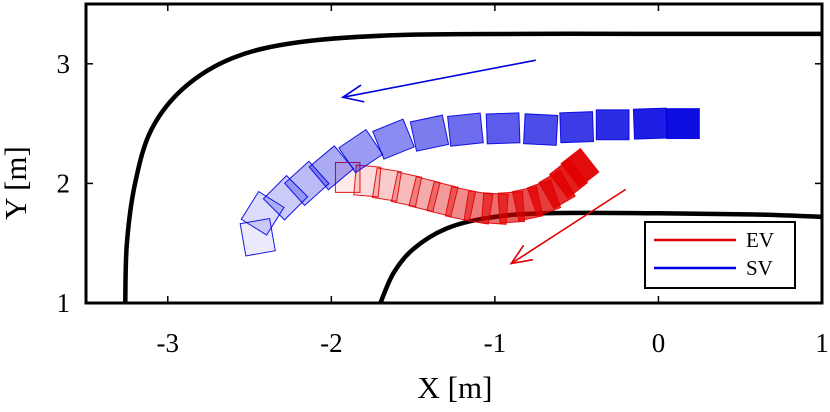 The height and width of the screenshot is (412, 830). What do you see at coordinates (331, 343) in the screenshot?
I see `x-tick-label: -2` at bounding box center [331, 343].